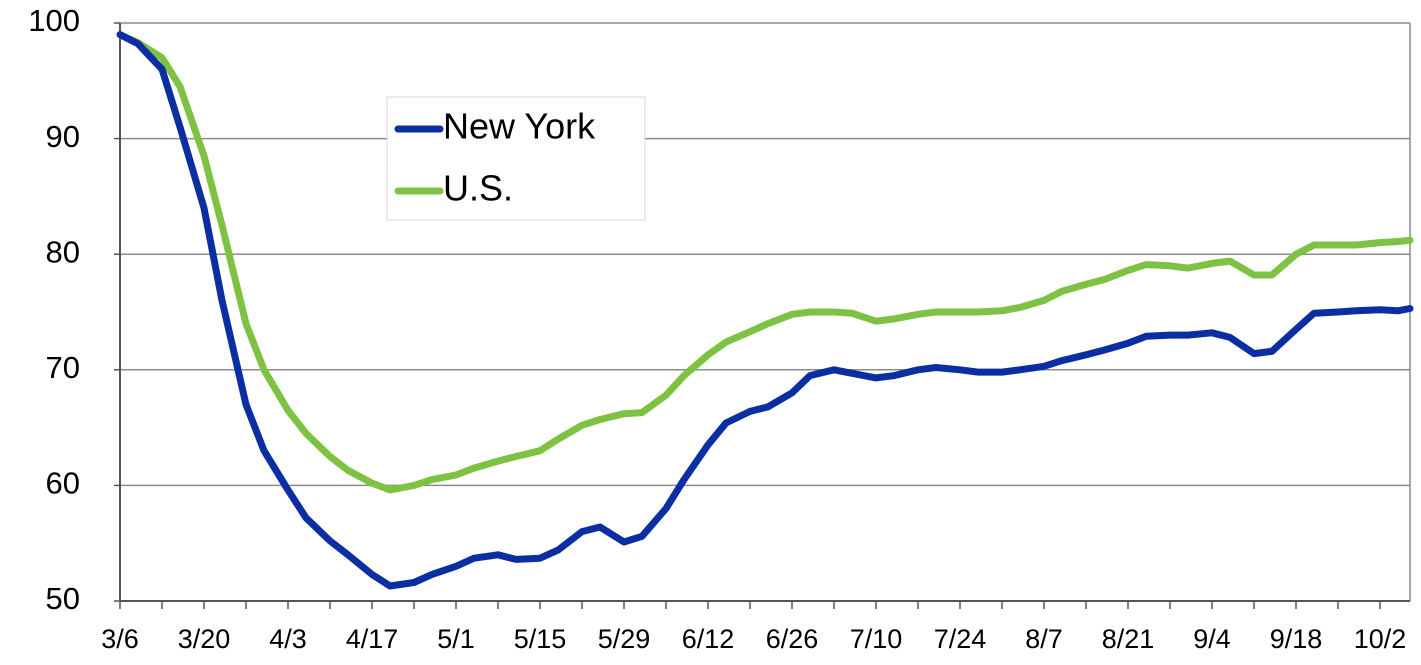 This screenshot has height=665, width=1421. Describe the element at coordinates (288, 639) in the screenshot. I see `x-tick-label: 4/3` at that location.